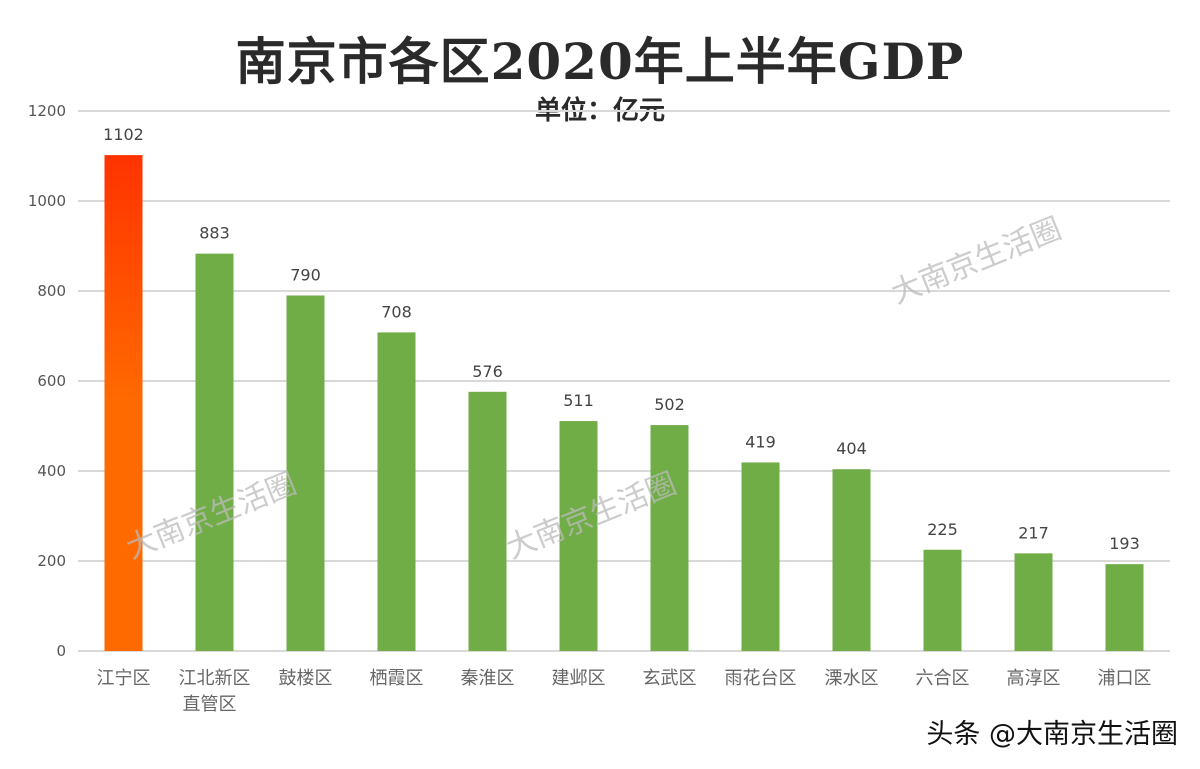 This screenshot has width=1200, height=769. What do you see at coordinates (215, 678) in the screenshot?
I see `x-tick-label: 江北新区` at bounding box center [215, 678].